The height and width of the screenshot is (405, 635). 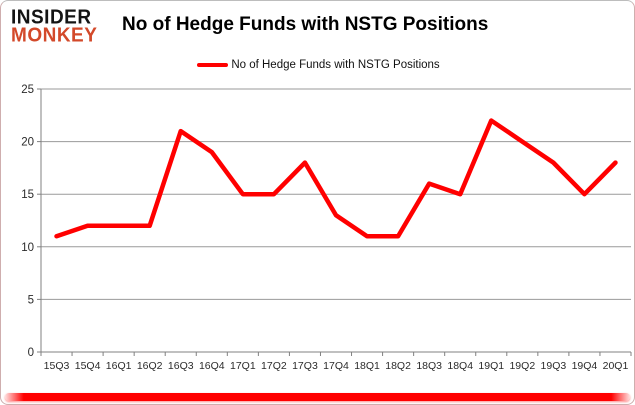 I want to click on x-axis-label: 19Q1, so click(x=491, y=366).